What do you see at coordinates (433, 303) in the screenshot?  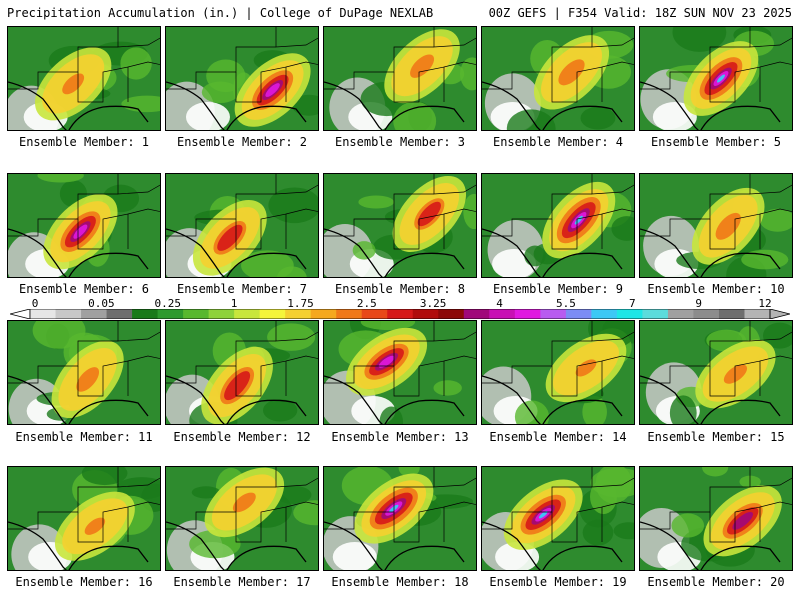 I see `scale-tick-label: 3.25` at bounding box center [433, 303].